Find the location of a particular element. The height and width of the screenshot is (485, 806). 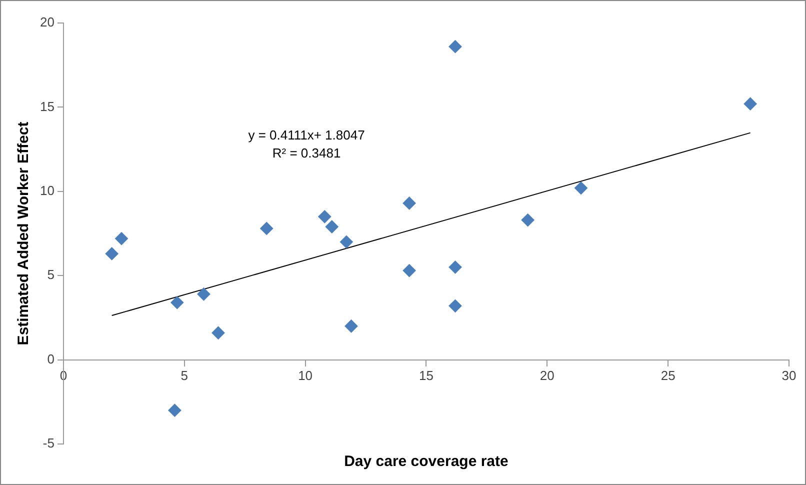

x-tick-label: 25 is located at coordinates (668, 376).